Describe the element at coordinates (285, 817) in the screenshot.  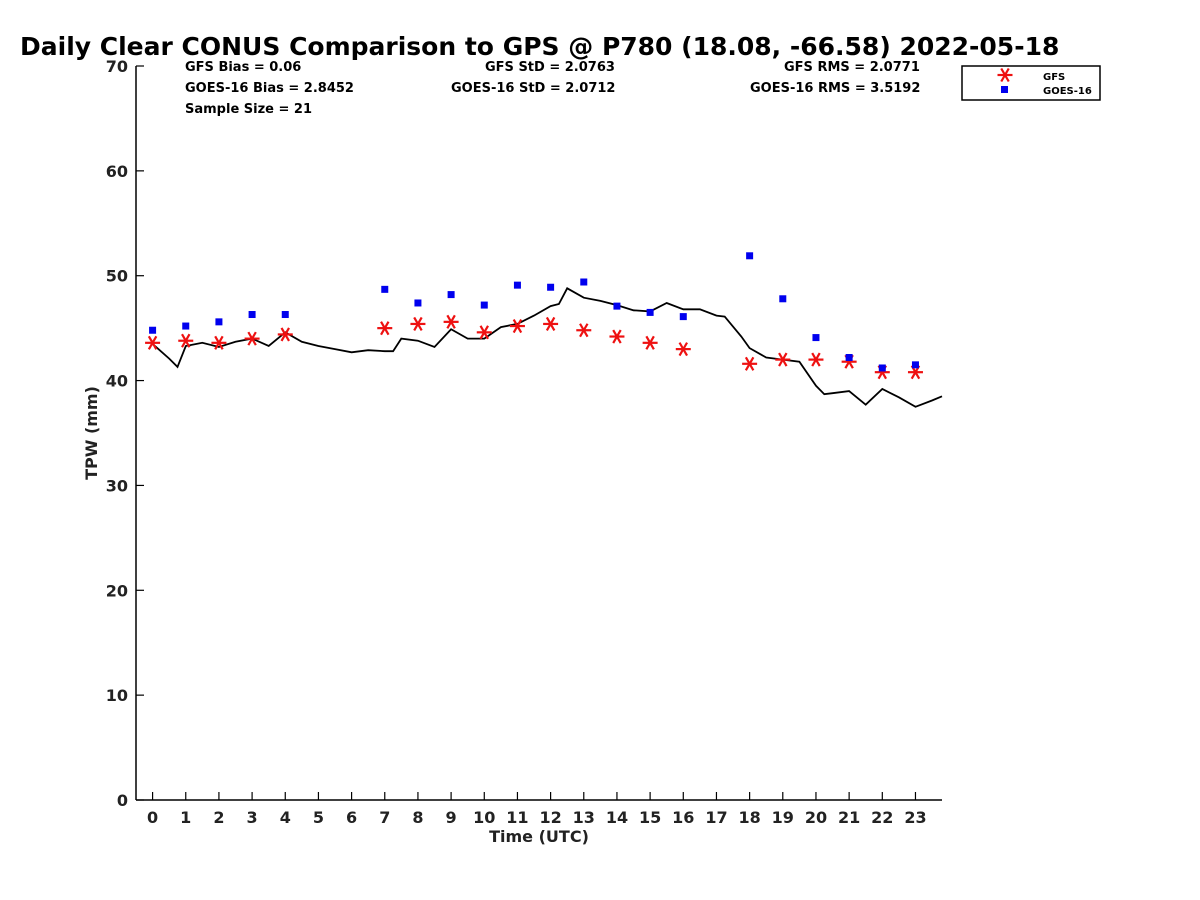
I see `x-tick-label: 4` at that location.